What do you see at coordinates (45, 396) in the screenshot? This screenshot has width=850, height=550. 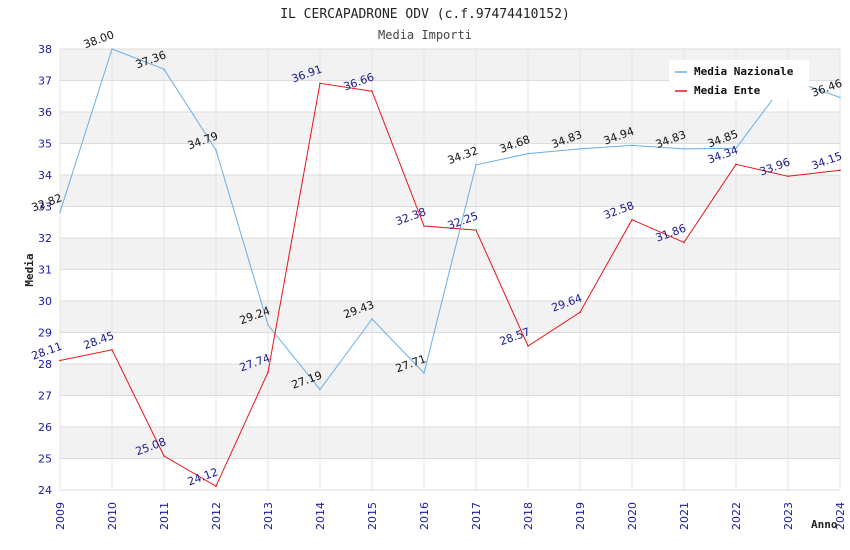 I see `y-tick-label: 27` at bounding box center [45, 396].